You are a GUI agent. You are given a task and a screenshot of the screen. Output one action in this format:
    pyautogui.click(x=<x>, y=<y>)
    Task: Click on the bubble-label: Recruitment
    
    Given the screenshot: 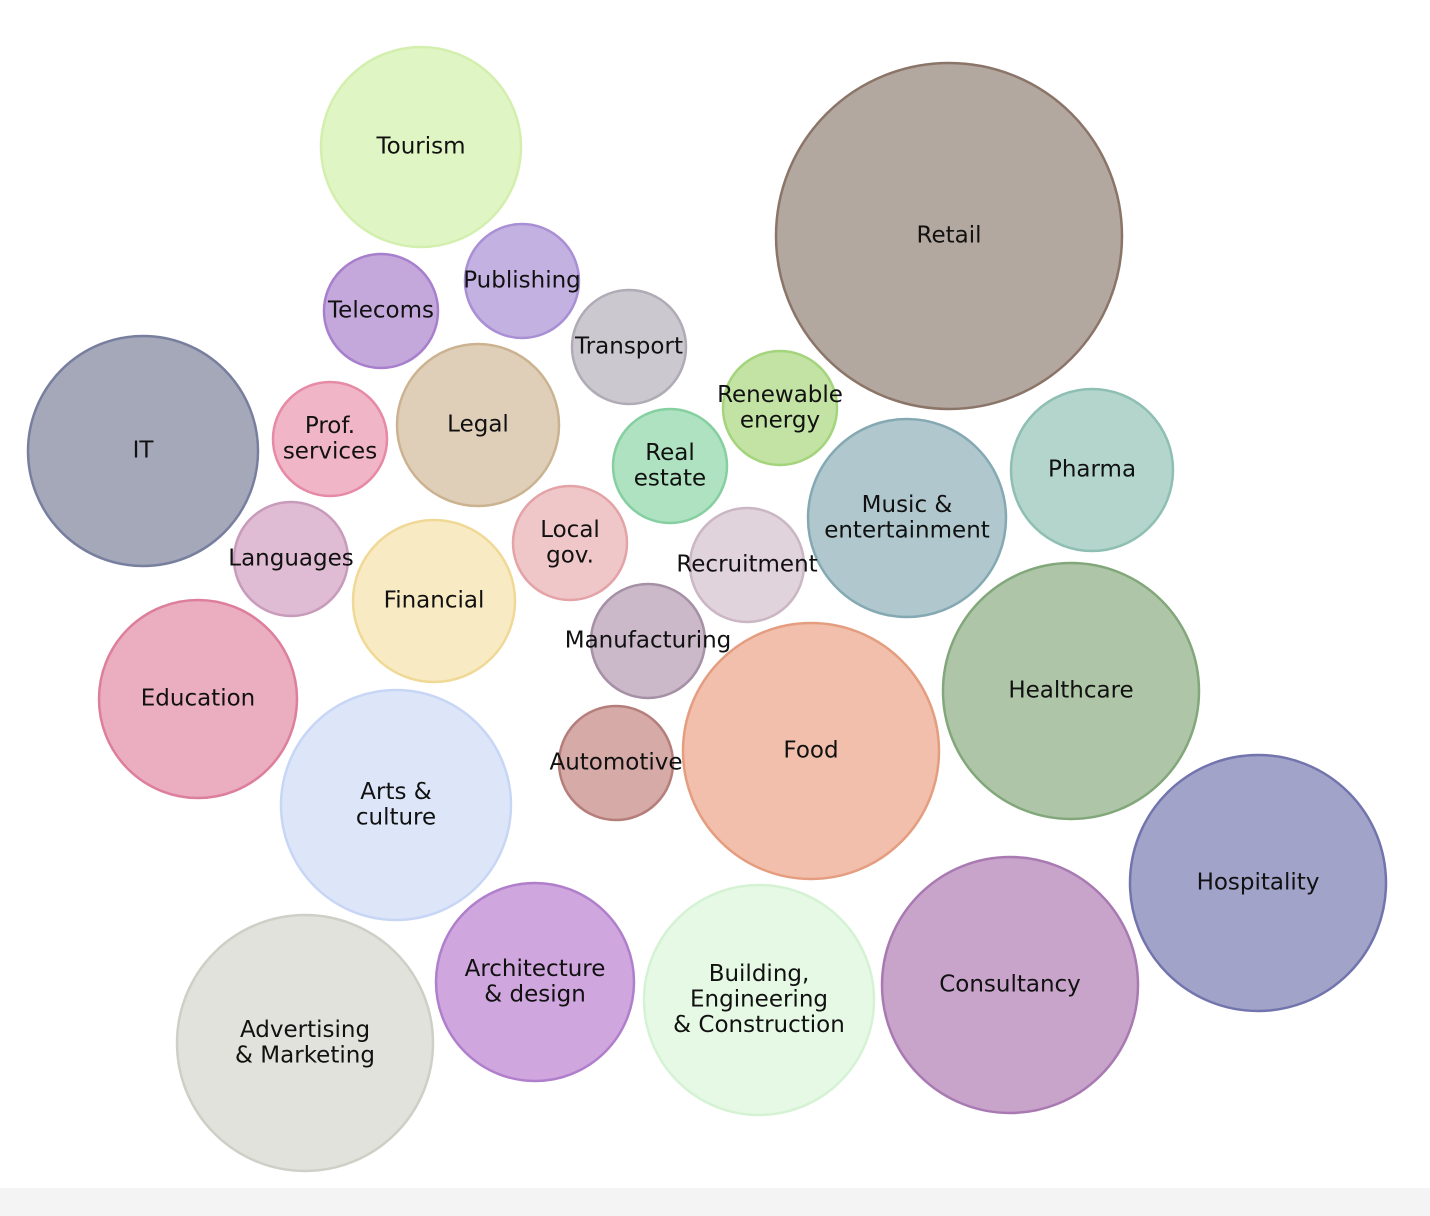 What is the action you would take?
    pyautogui.click(x=746, y=565)
    